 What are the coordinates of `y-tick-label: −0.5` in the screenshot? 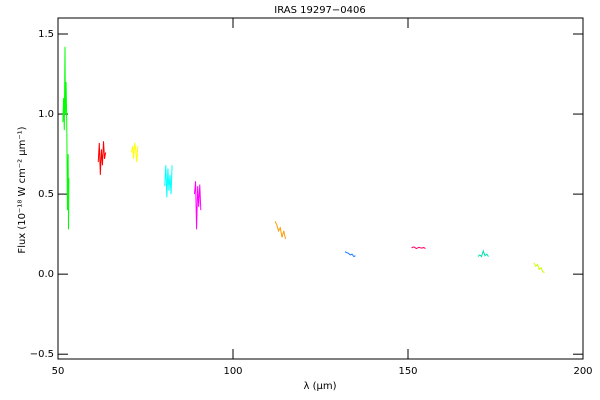 It's located at (42, 354).